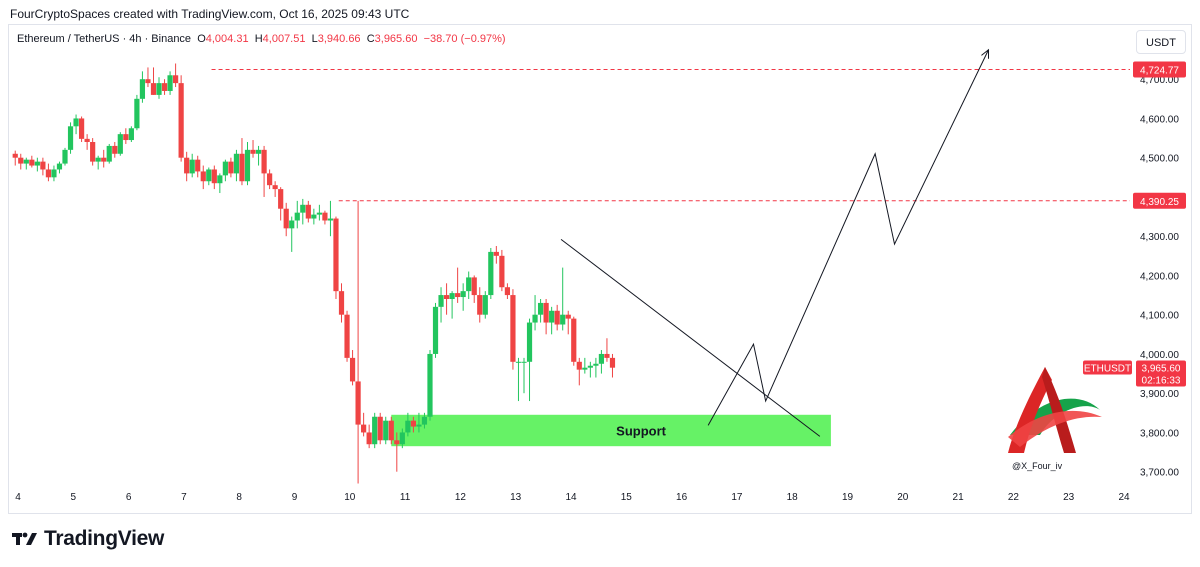 The image size is (1200, 567). I want to click on symbol-name: Ethereum / TetherUS · 4h · Binance, so click(104, 39).